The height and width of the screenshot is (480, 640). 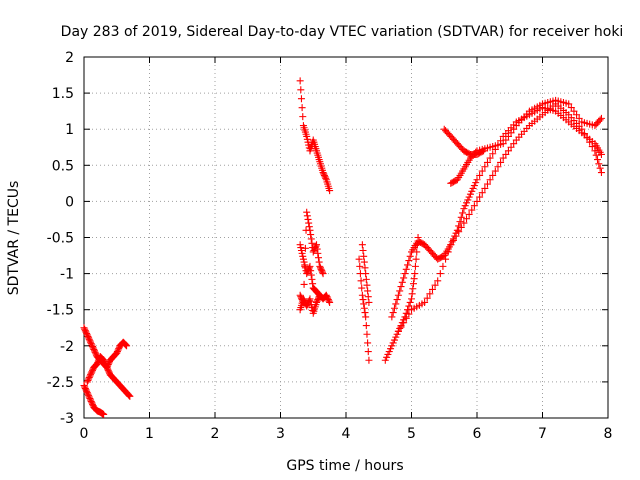 I want to click on x-tick-label: 4, so click(x=346, y=434).